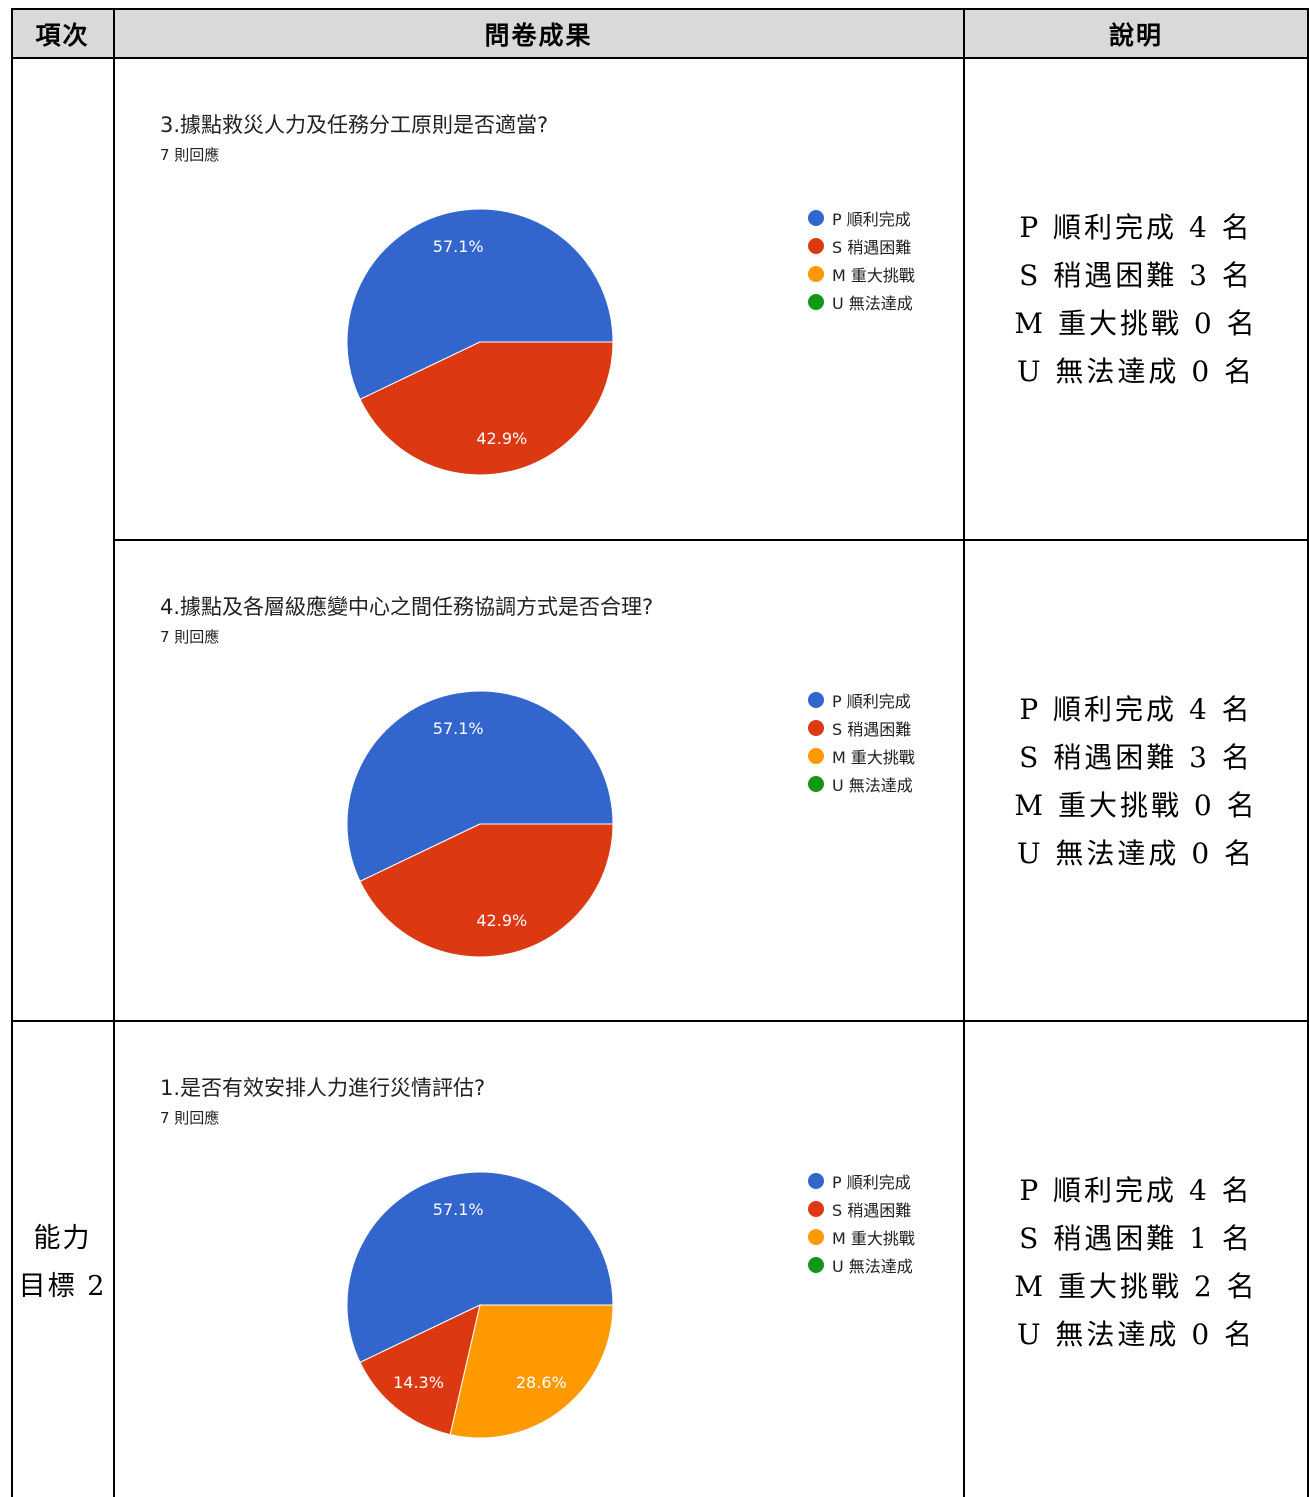  Describe the element at coordinates (418, 1382) in the screenshot. I see `pie-data-label: 14.3%` at that location.